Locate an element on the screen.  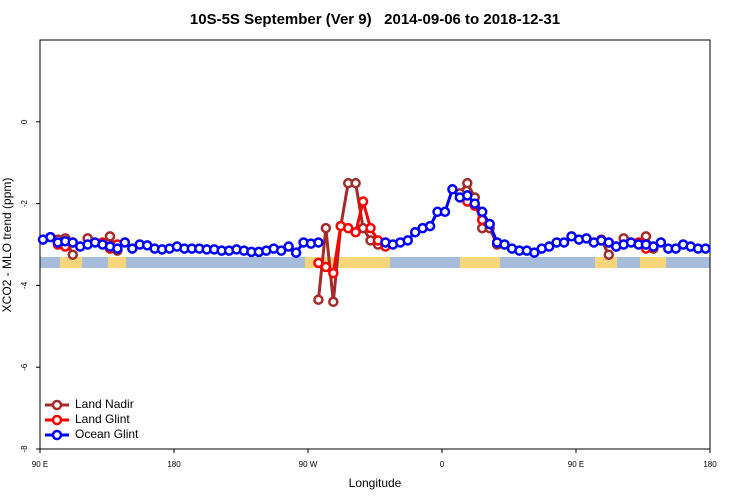
legend-label: Land Glint is located at coordinates (102, 419).